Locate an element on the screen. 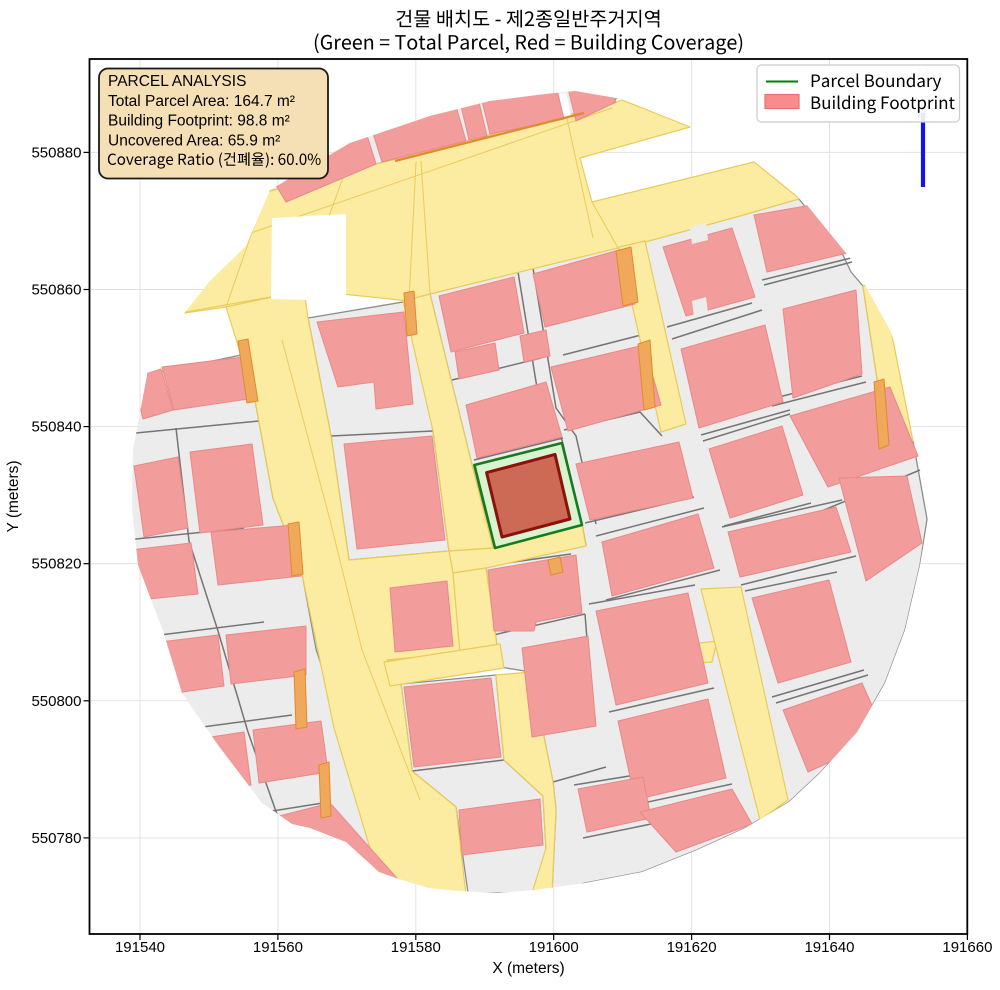 This screenshot has height=990, width=1000. svg-text: 191660 is located at coordinates (967, 947).